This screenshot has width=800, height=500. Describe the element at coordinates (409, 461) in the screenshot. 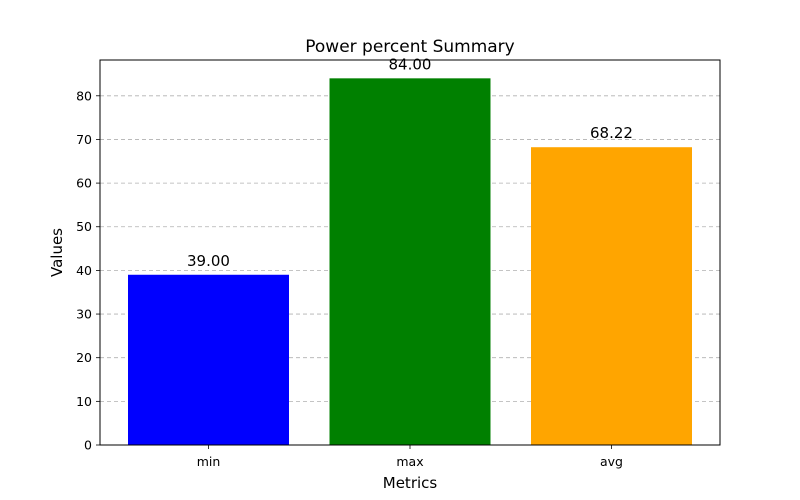

I see `x-tick-label: max` at that location.